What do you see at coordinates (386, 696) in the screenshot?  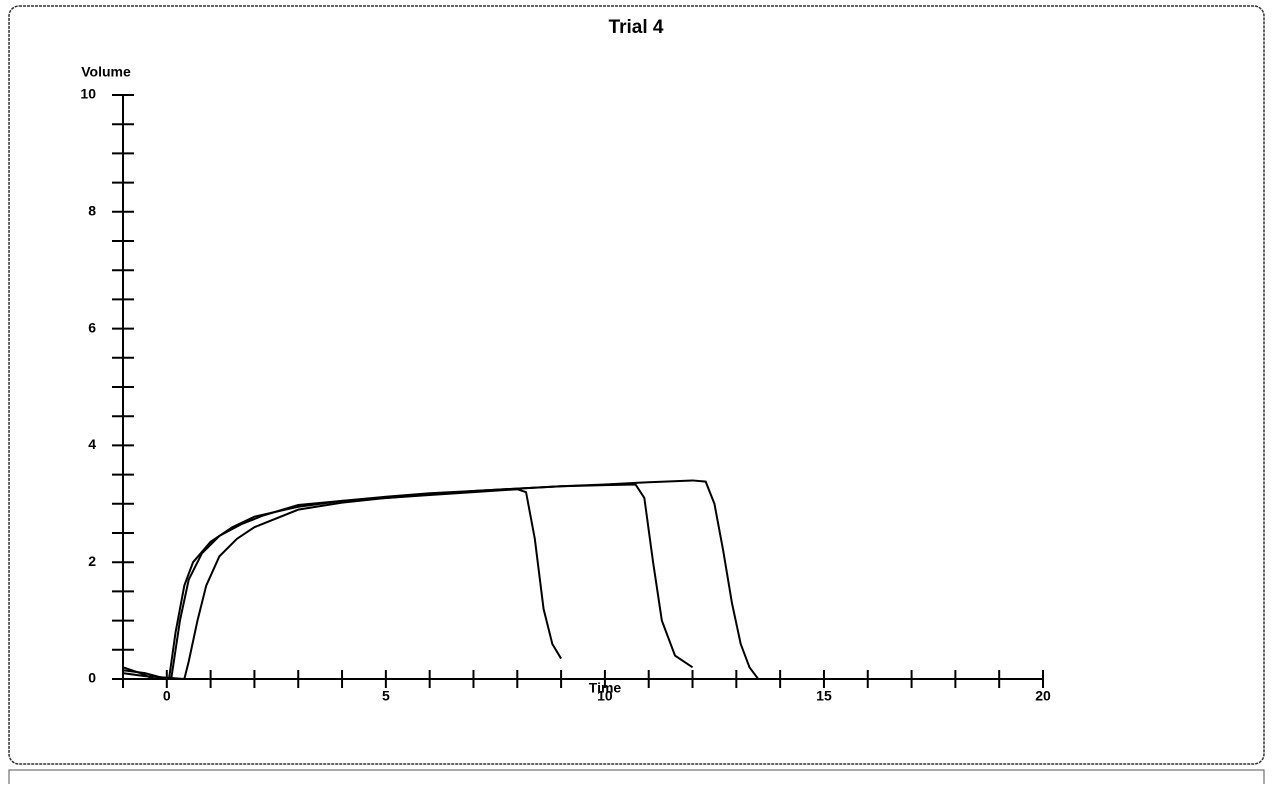 I see `x-tick-label: 5` at bounding box center [386, 696].